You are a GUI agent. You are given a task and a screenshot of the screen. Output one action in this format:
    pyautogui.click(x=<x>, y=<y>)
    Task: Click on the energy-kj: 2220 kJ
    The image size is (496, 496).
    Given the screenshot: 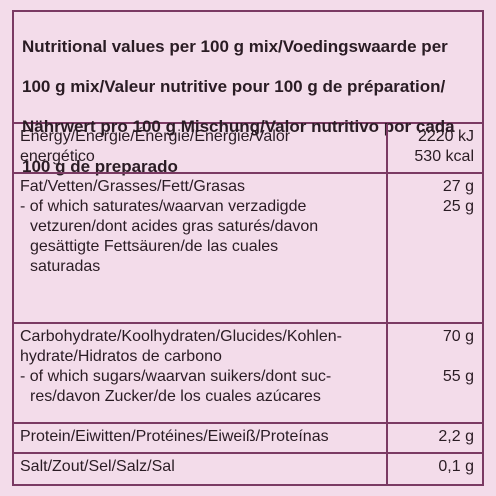 What is the action you would take?
    pyautogui.click(x=445, y=136)
    